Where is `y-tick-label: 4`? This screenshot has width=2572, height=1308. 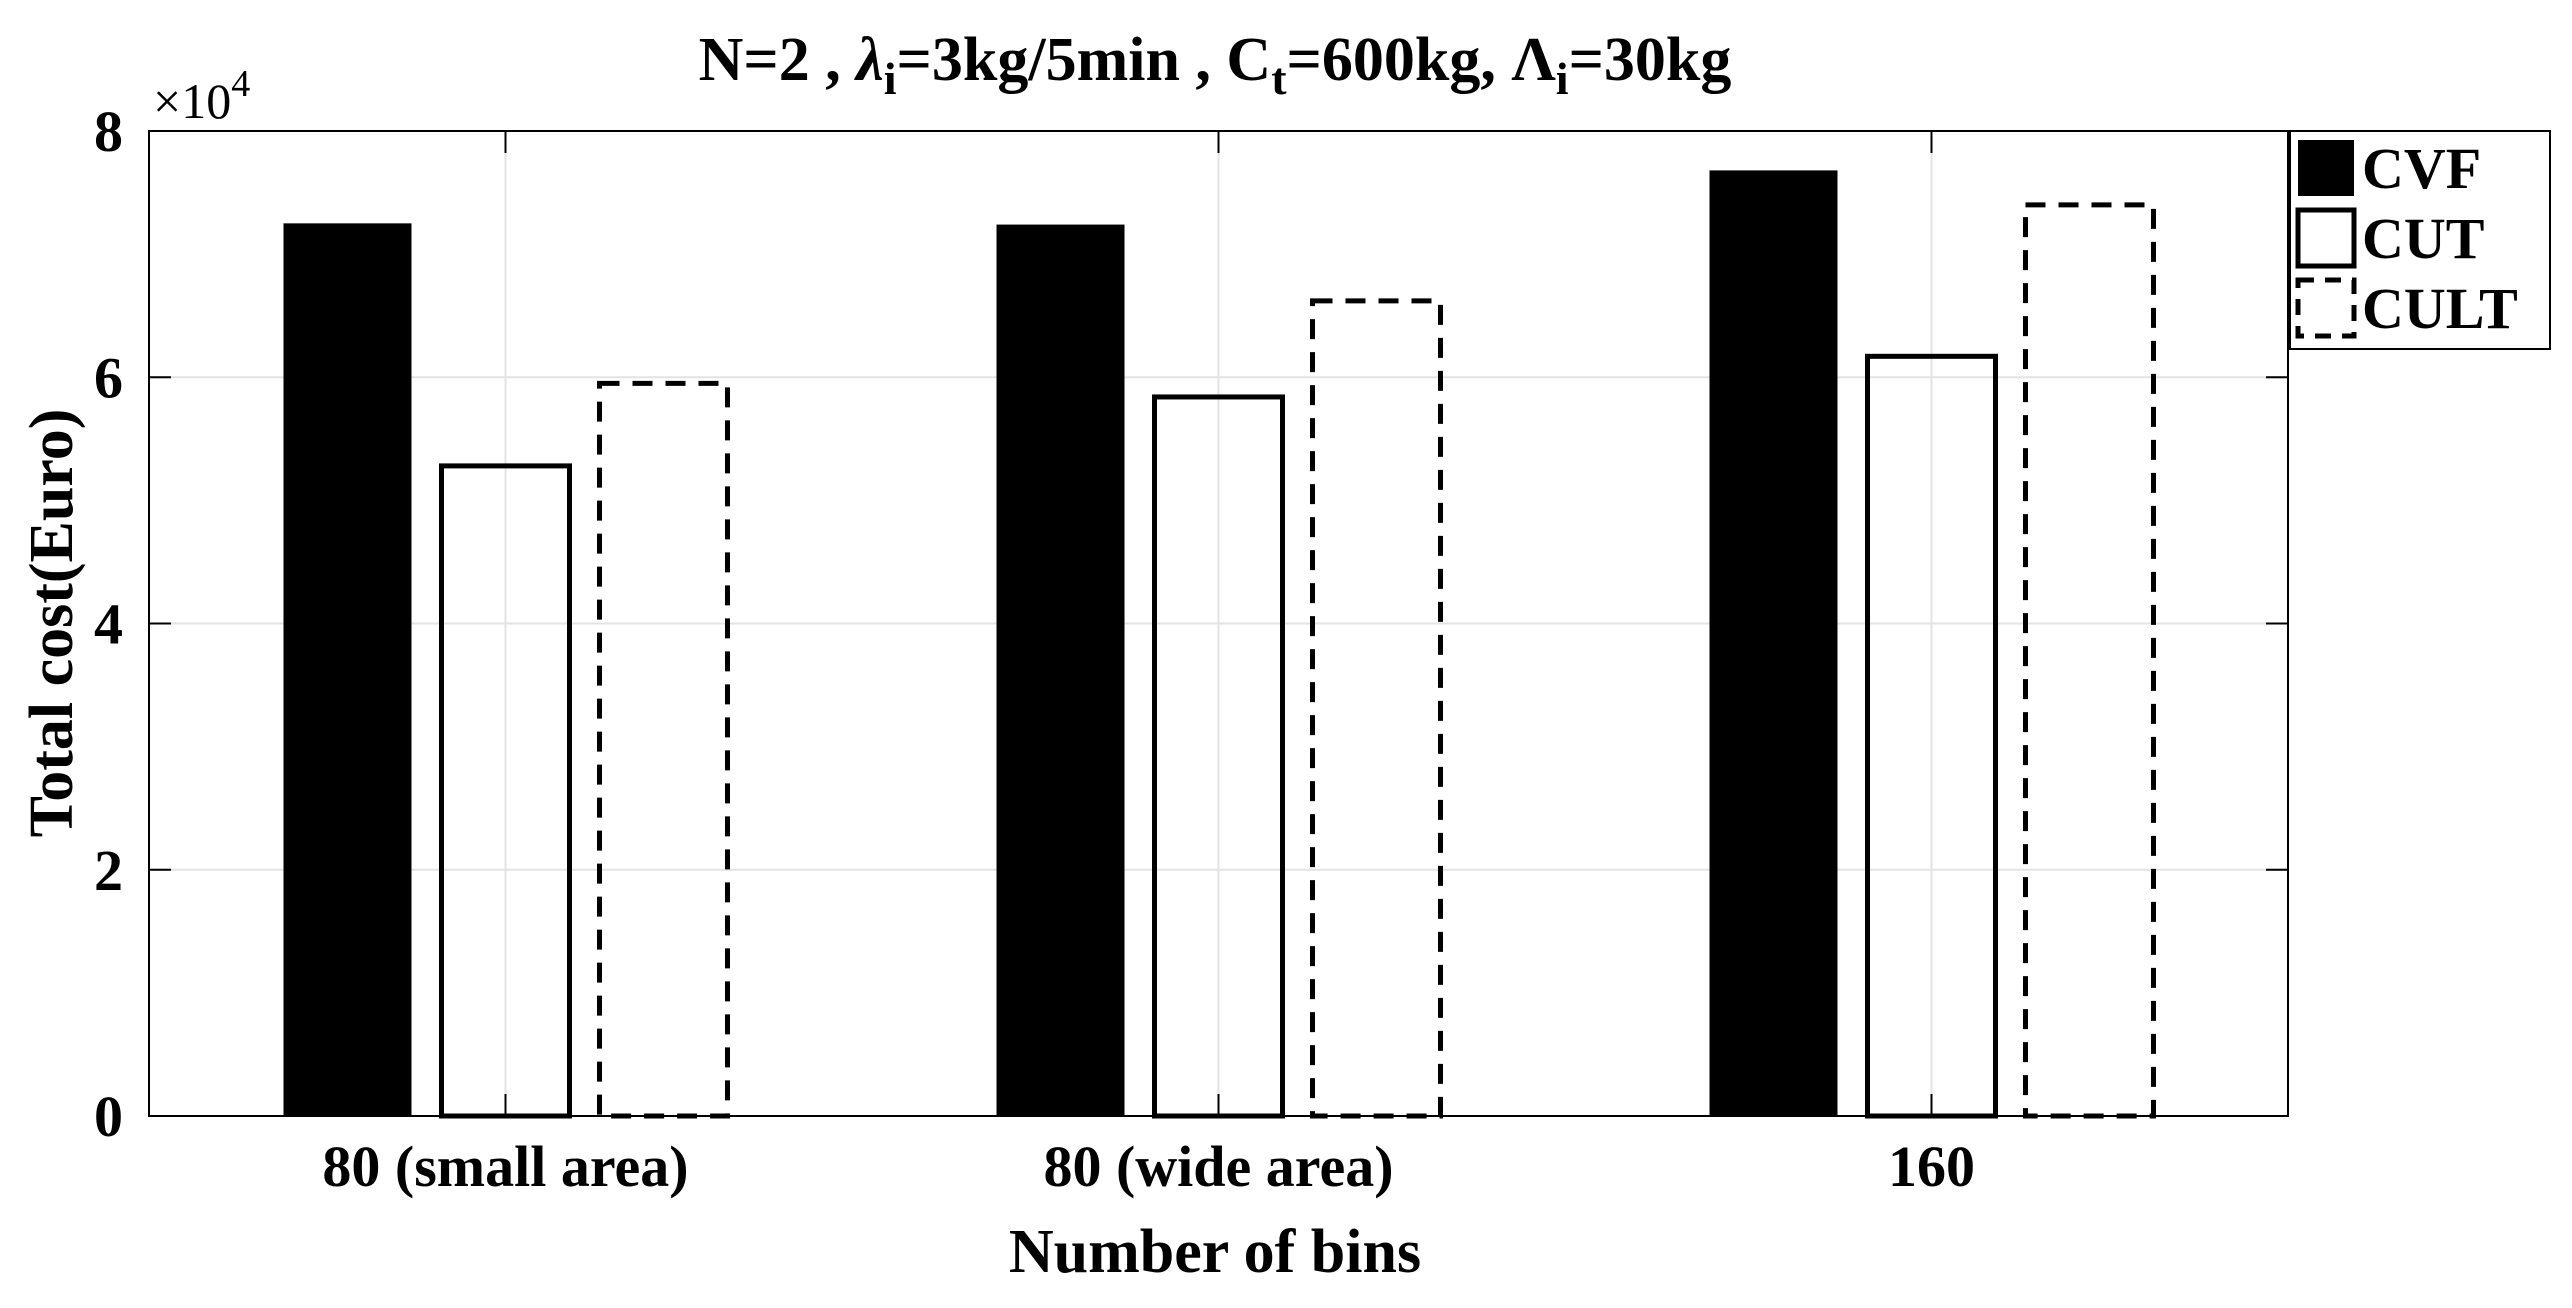 y-tick-label: 4 is located at coordinates (108, 624).